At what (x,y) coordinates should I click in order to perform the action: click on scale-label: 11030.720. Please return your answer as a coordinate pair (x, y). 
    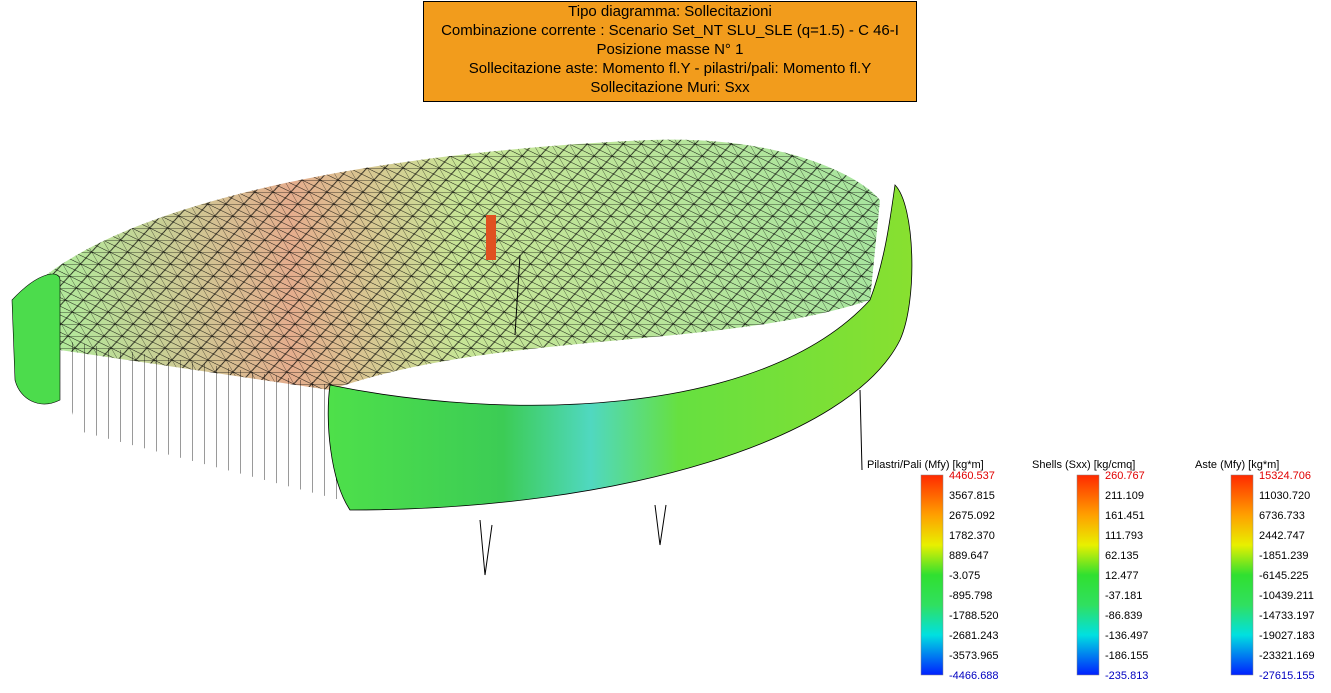
    Looking at the image, I should click on (1284, 496).